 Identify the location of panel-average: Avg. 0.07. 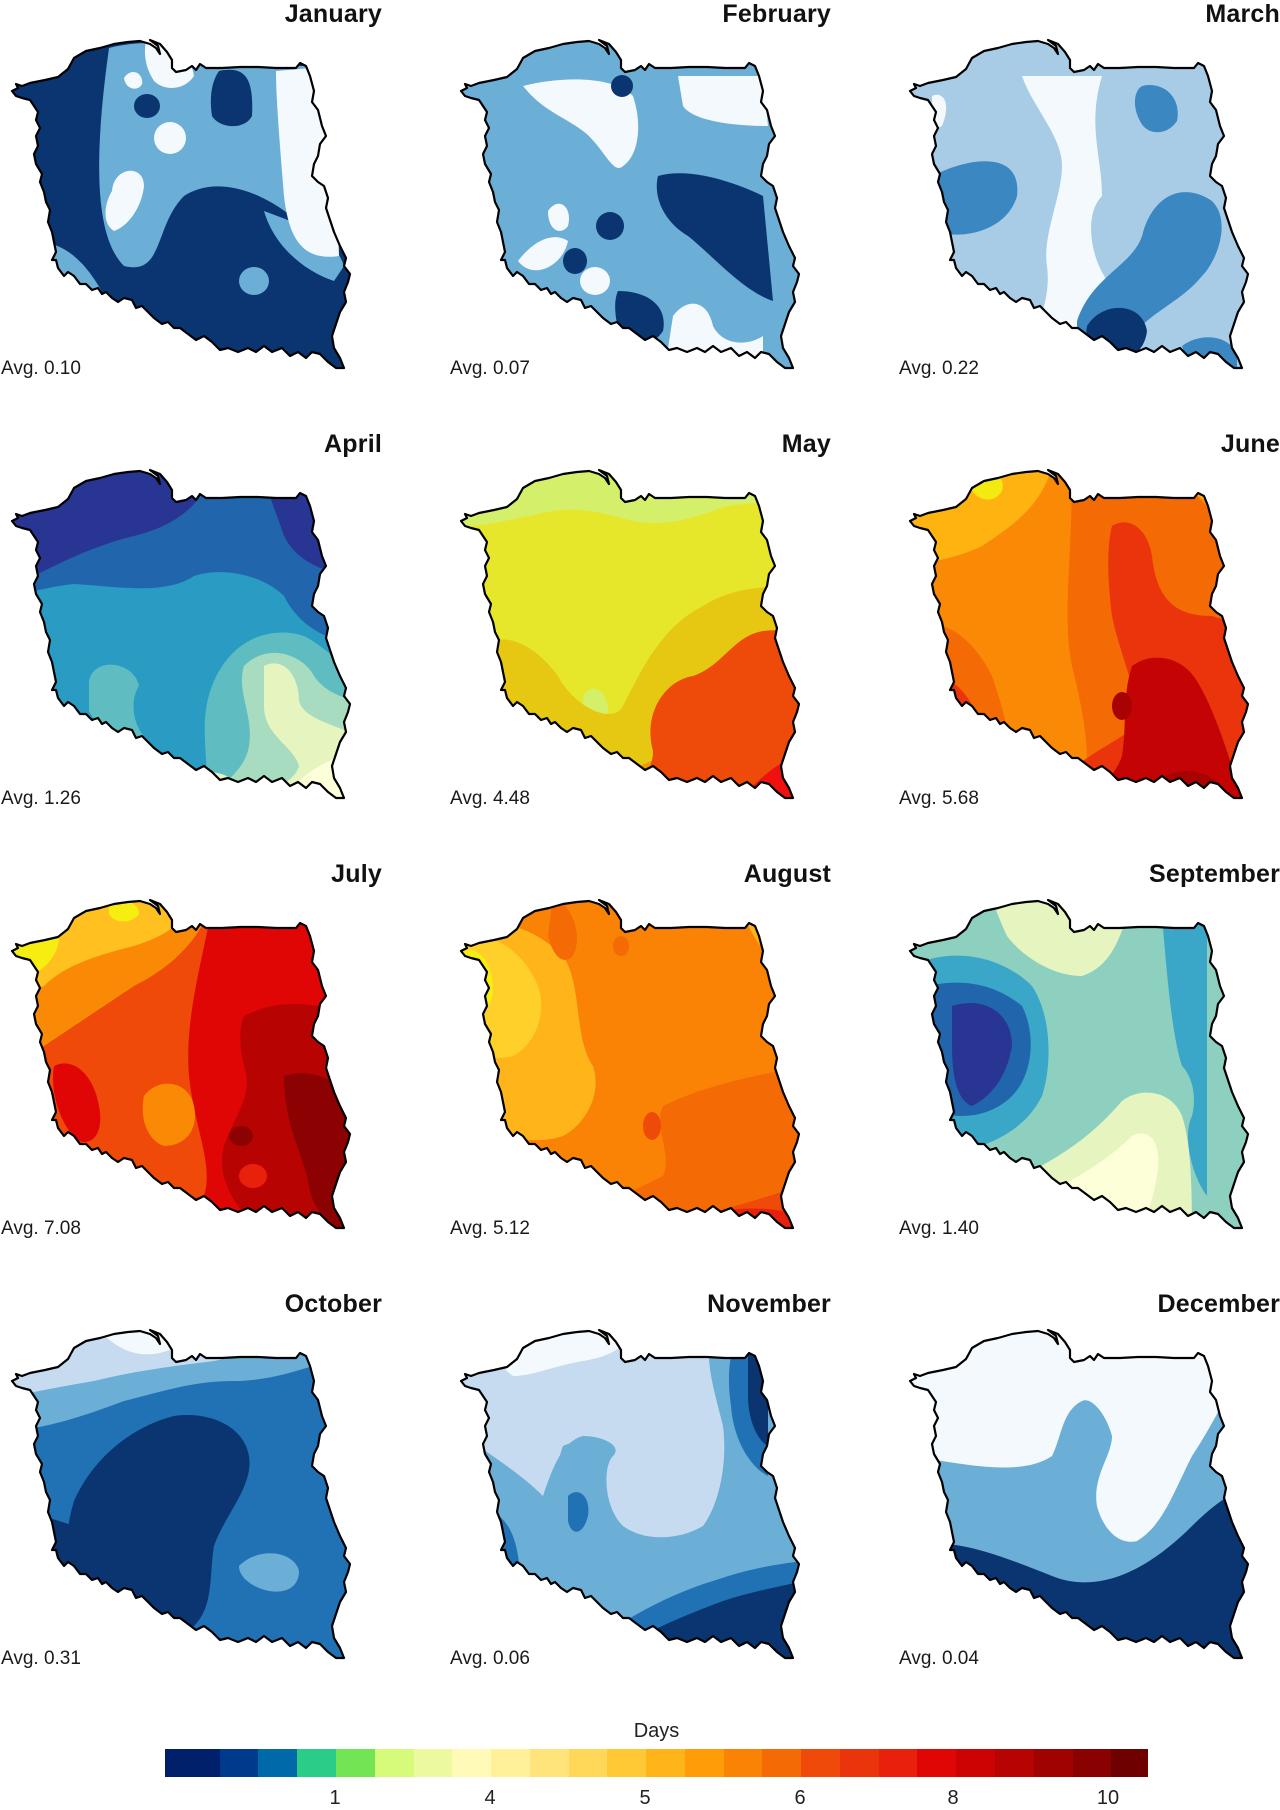
(490, 369).